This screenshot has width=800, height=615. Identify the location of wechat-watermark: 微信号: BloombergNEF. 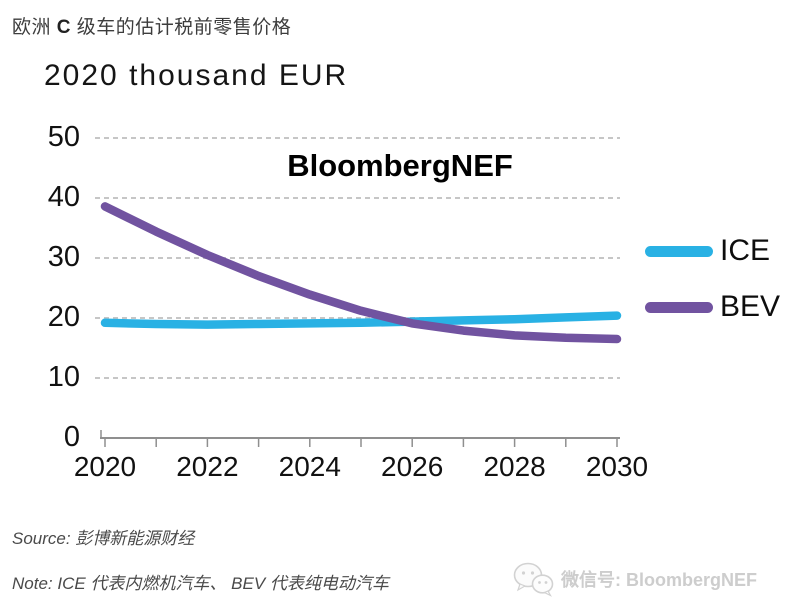
(634, 579).